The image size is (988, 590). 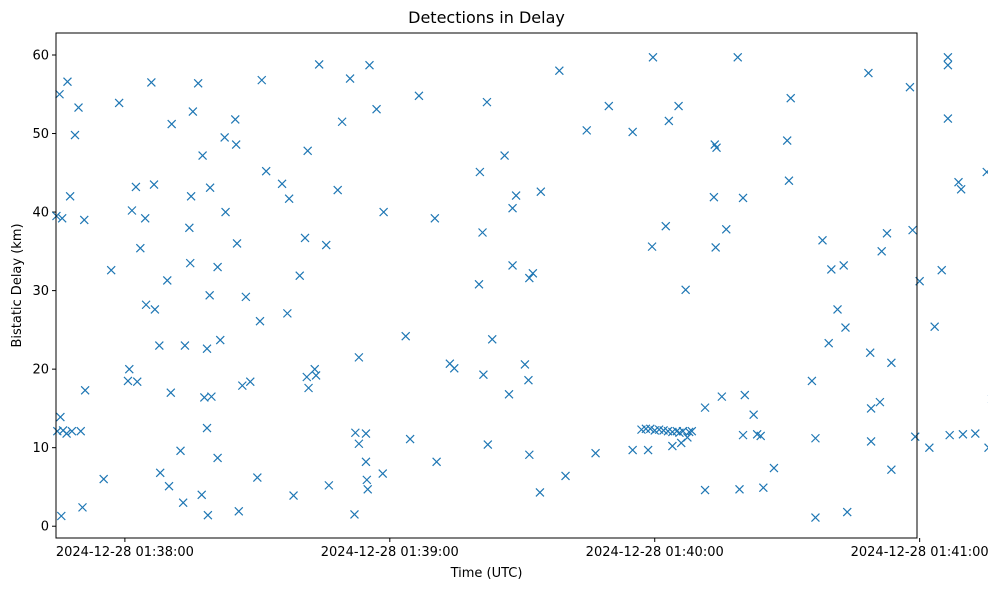 What do you see at coordinates (40, 370) in the screenshot?
I see `y-tick-label: 20` at bounding box center [40, 370].